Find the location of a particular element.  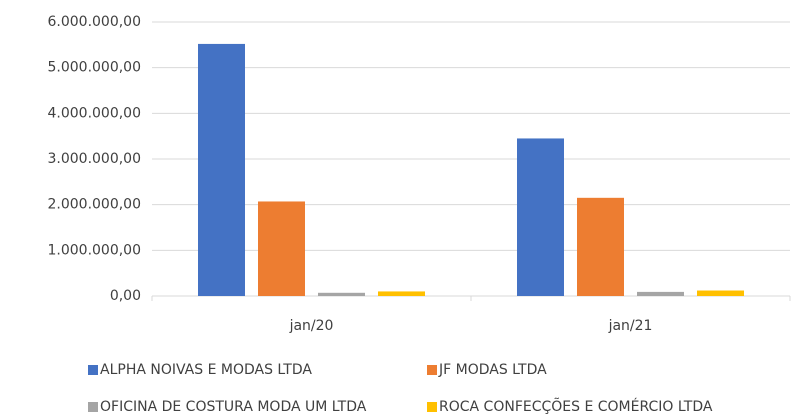

y-tick-label: 0,00 is located at coordinates (125, 296).